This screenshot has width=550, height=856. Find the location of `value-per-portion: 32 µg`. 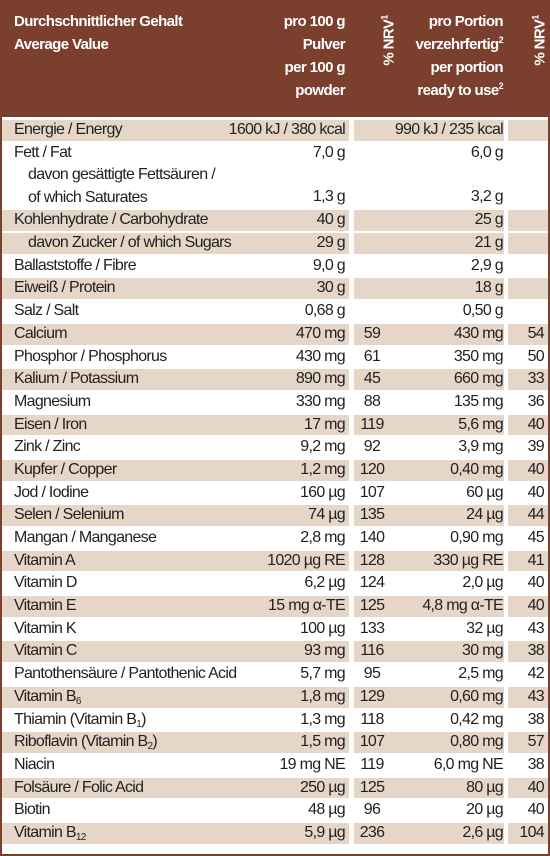

value-per-portion: 32 µg is located at coordinates (485, 628).